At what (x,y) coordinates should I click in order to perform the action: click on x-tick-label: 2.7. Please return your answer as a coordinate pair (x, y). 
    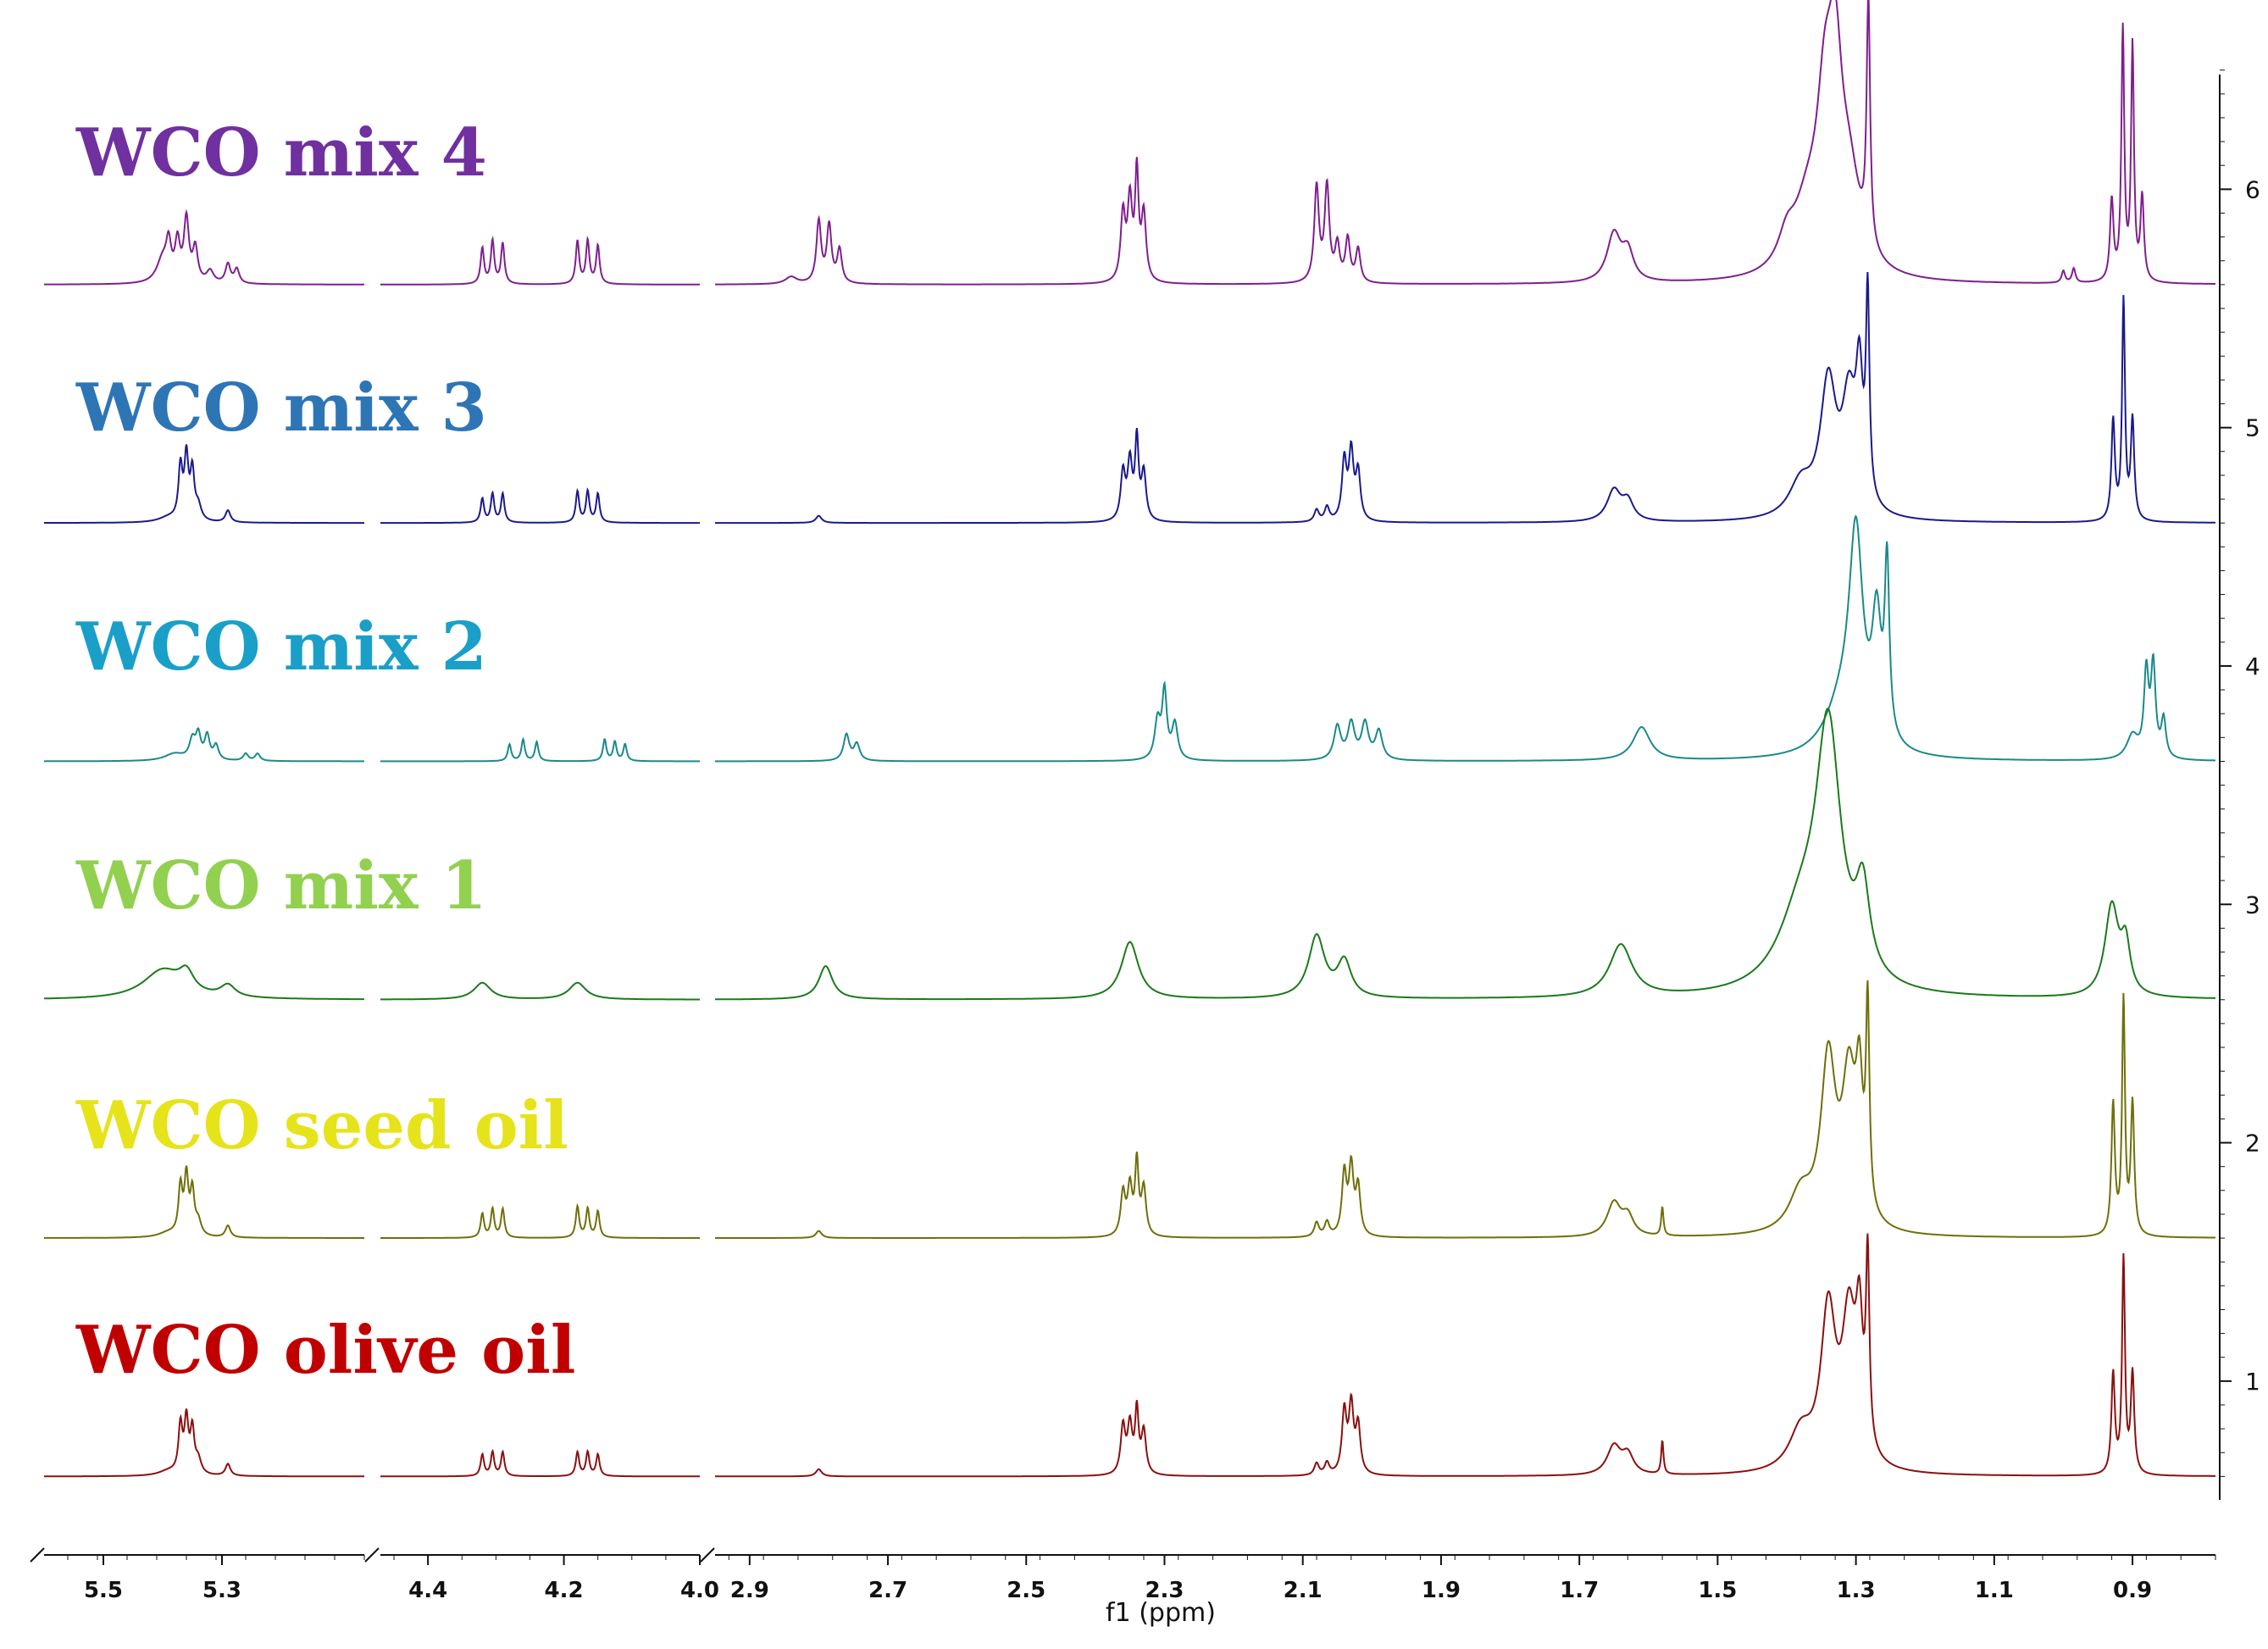
    Looking at the image, I should click on (888, 1590).